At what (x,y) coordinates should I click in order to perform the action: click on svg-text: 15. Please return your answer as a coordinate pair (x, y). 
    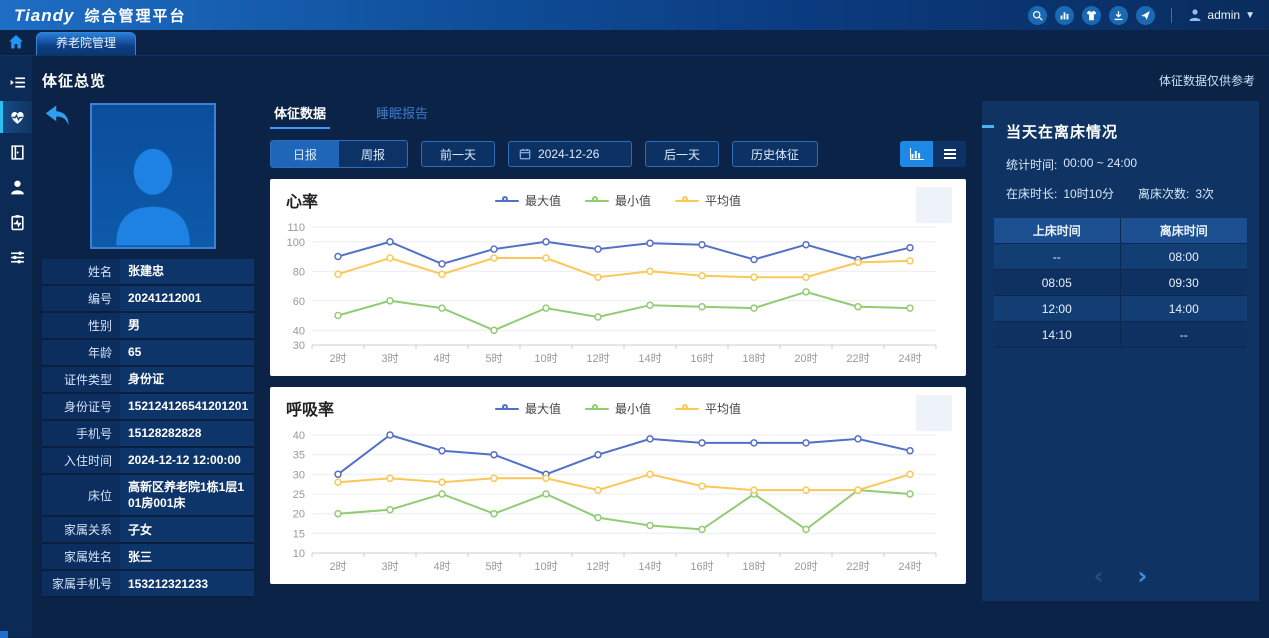
    Looking at the image, I should click on (299, 534).